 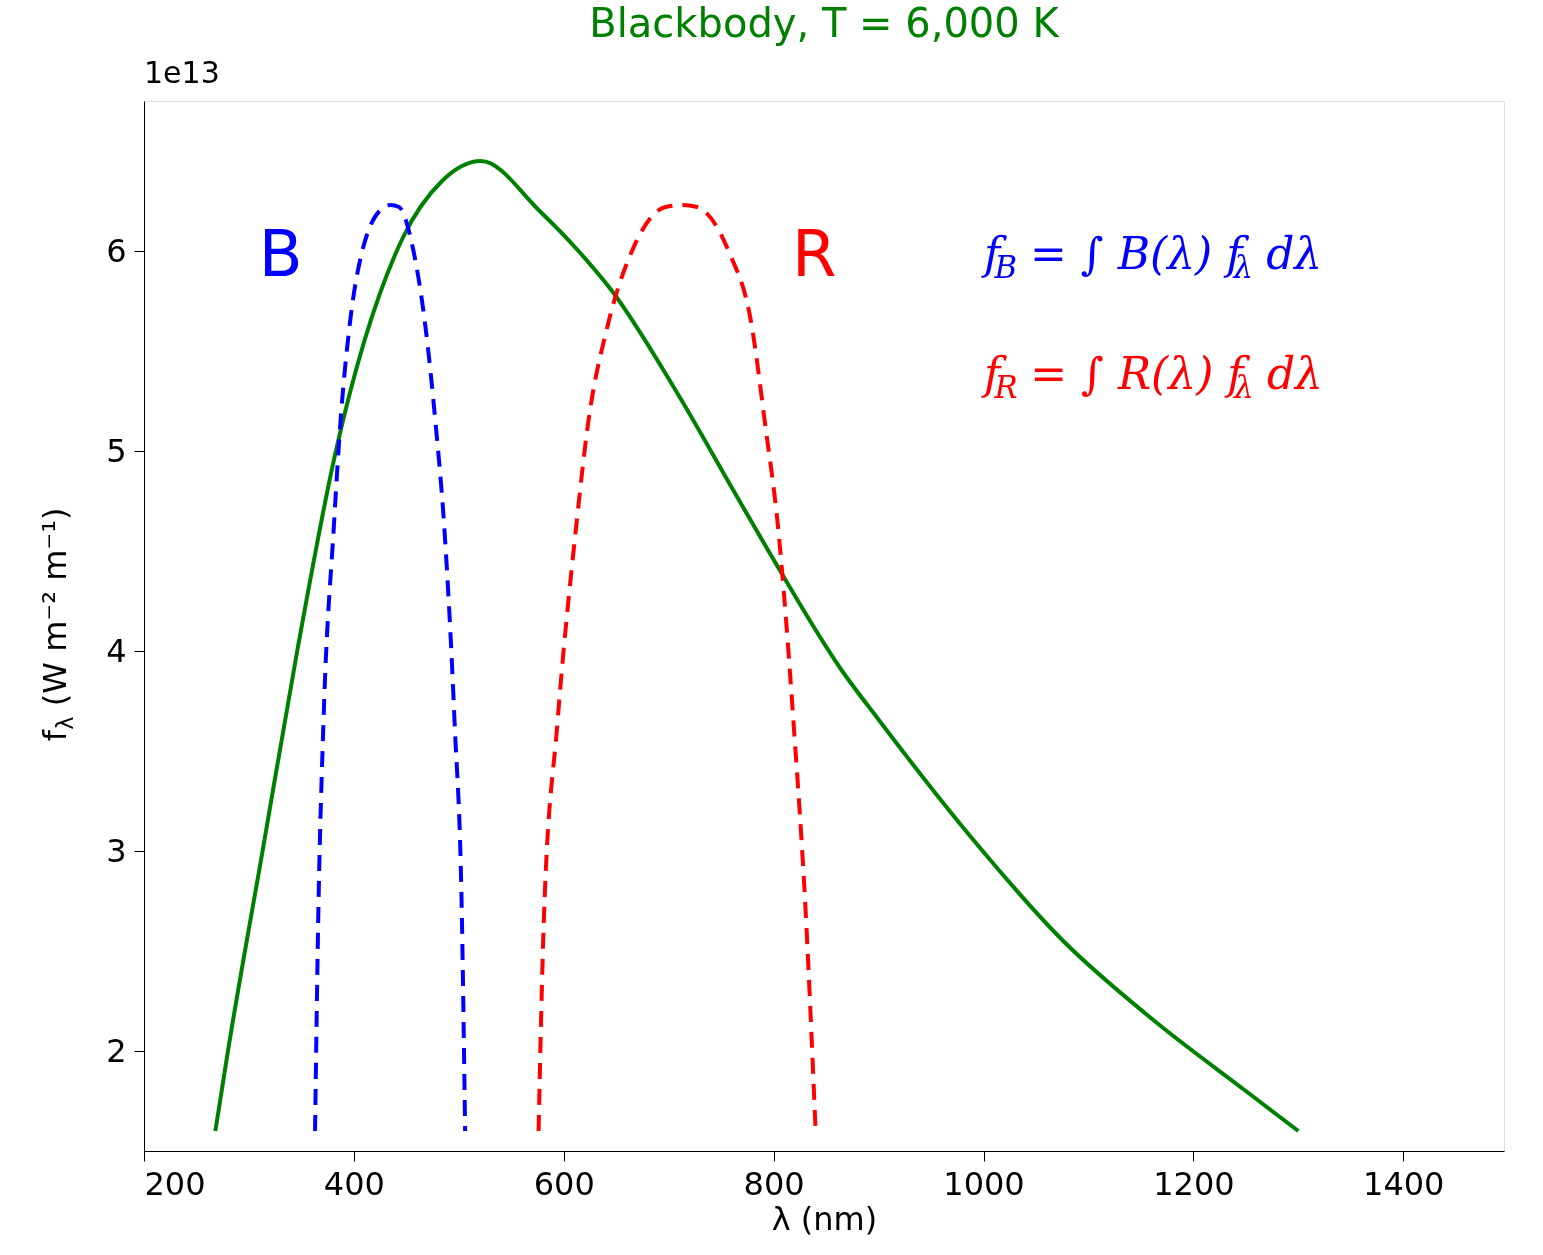 I want to click on y-tick-label: 3, so click(x=116, y=850).